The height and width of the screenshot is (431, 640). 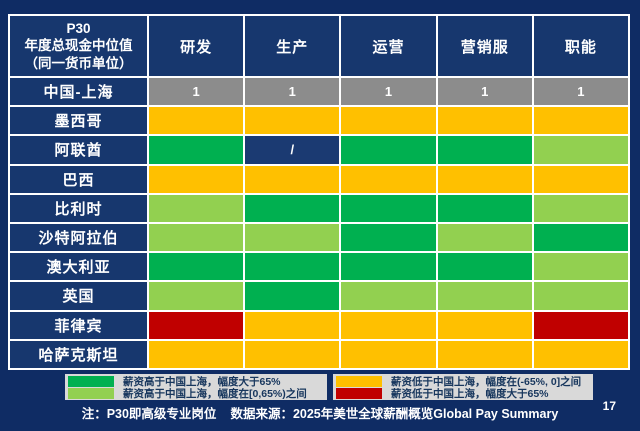 What do you see at coordinates (78, 63) in the screenshot?
I see `corner-line-3: （同一货币单位）` at bounding box center [78, 63].